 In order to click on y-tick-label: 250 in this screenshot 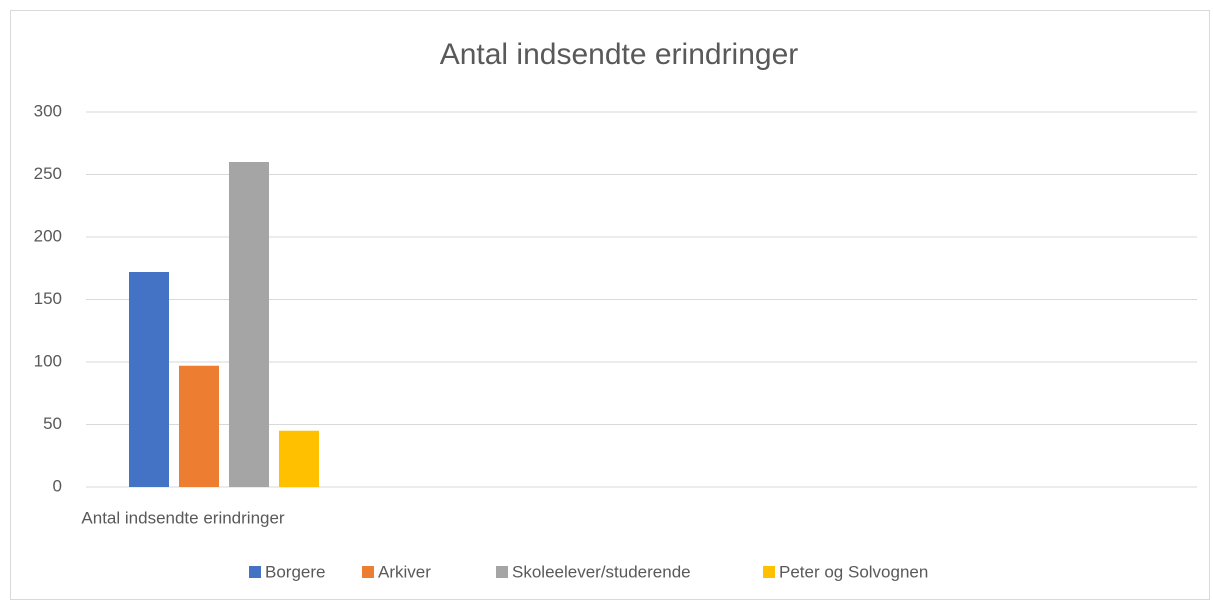, I will do `click(48, 173)`.